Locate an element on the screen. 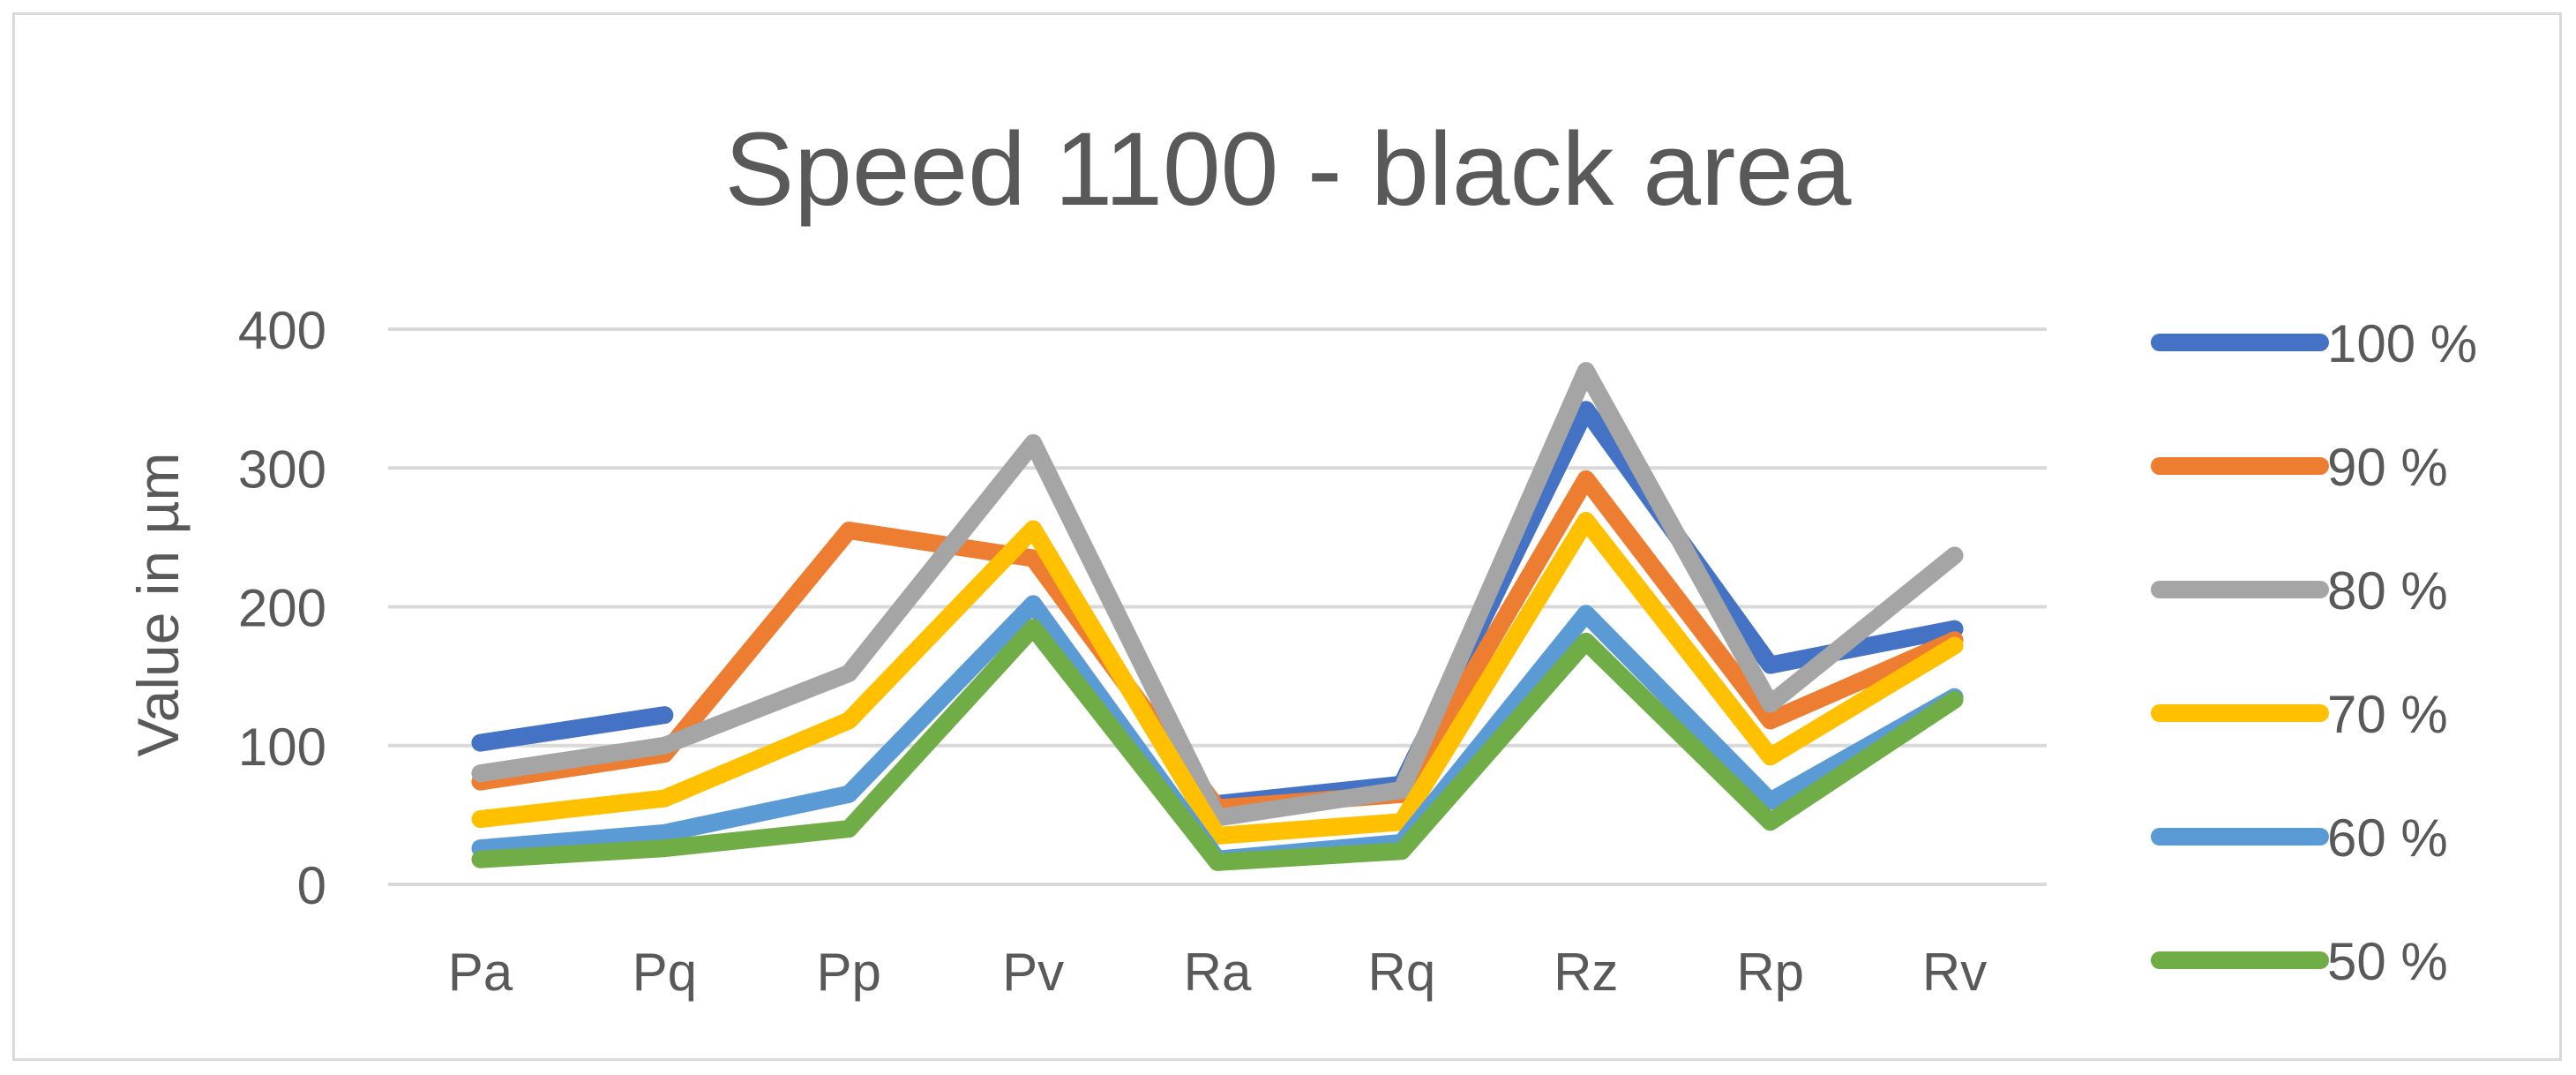  y-tick-label: 200 is located at coordinates (282, 608).